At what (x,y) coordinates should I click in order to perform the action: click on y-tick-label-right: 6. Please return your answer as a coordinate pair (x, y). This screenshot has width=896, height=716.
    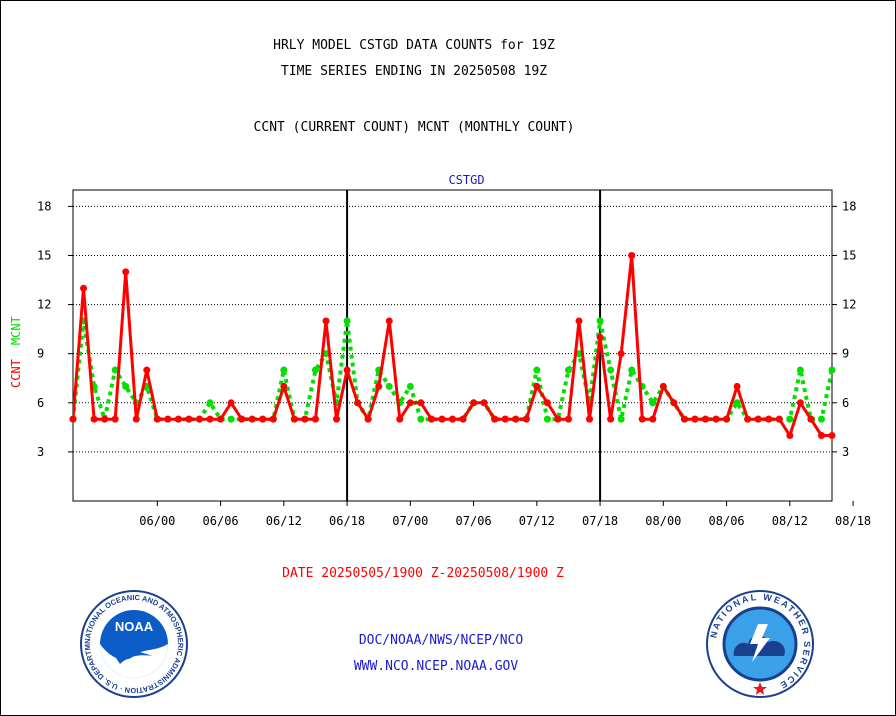
    Looking at the image, I should click on (845, 403).